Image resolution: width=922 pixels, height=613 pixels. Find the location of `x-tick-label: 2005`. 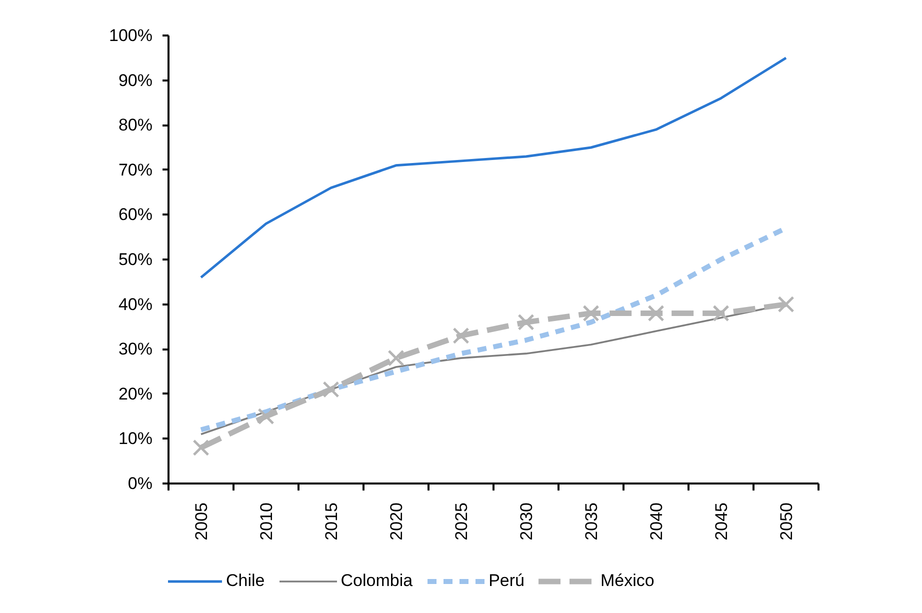

x-tick-label: 2005 is located at coordinates (201, 521).